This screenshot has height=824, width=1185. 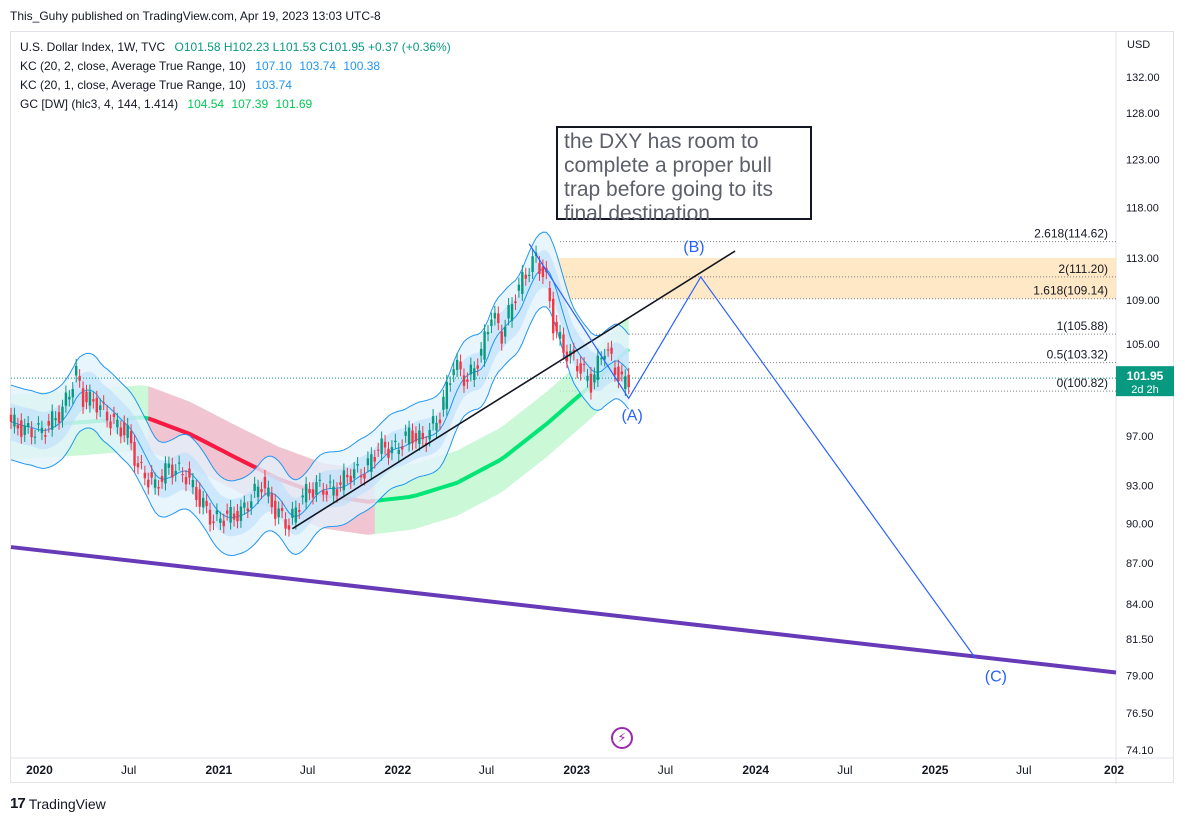 I want to click on y-tick-label: 84.00, so click(x=1140, y=605).